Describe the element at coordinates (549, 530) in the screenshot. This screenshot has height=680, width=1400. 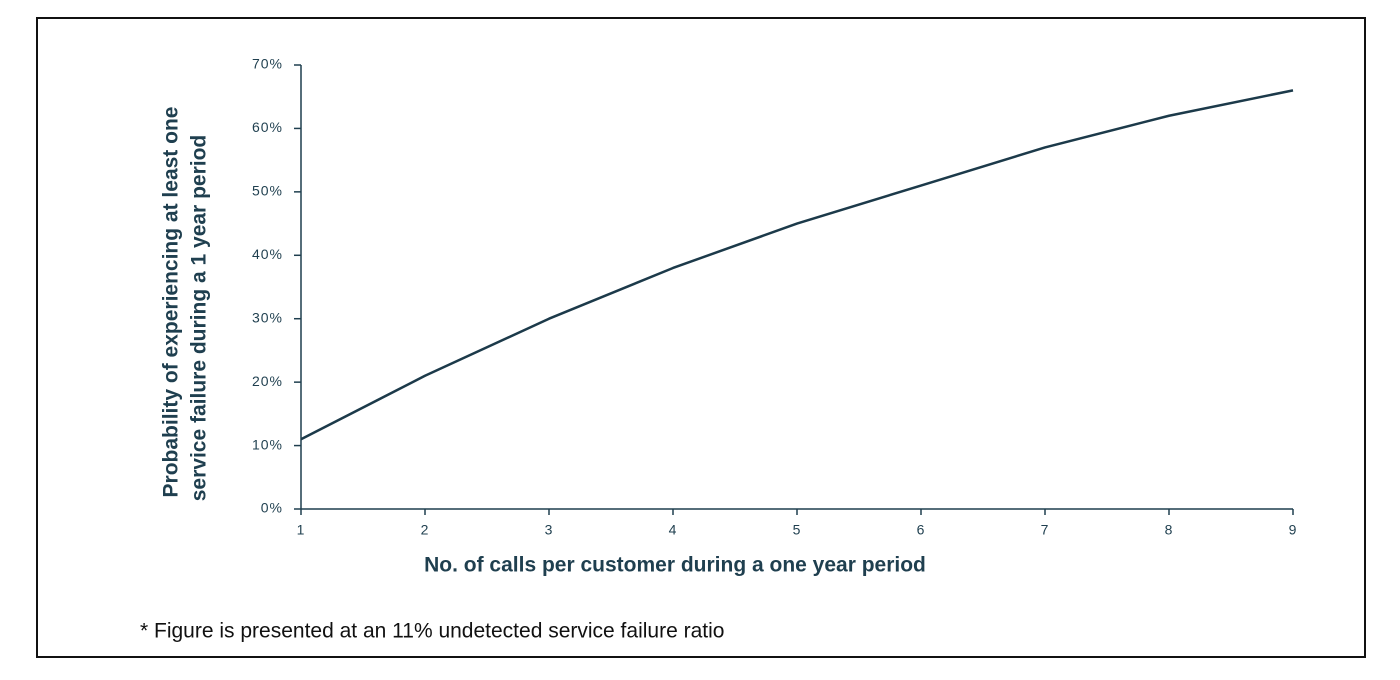
I see `x-tick-label: 3` at that location.